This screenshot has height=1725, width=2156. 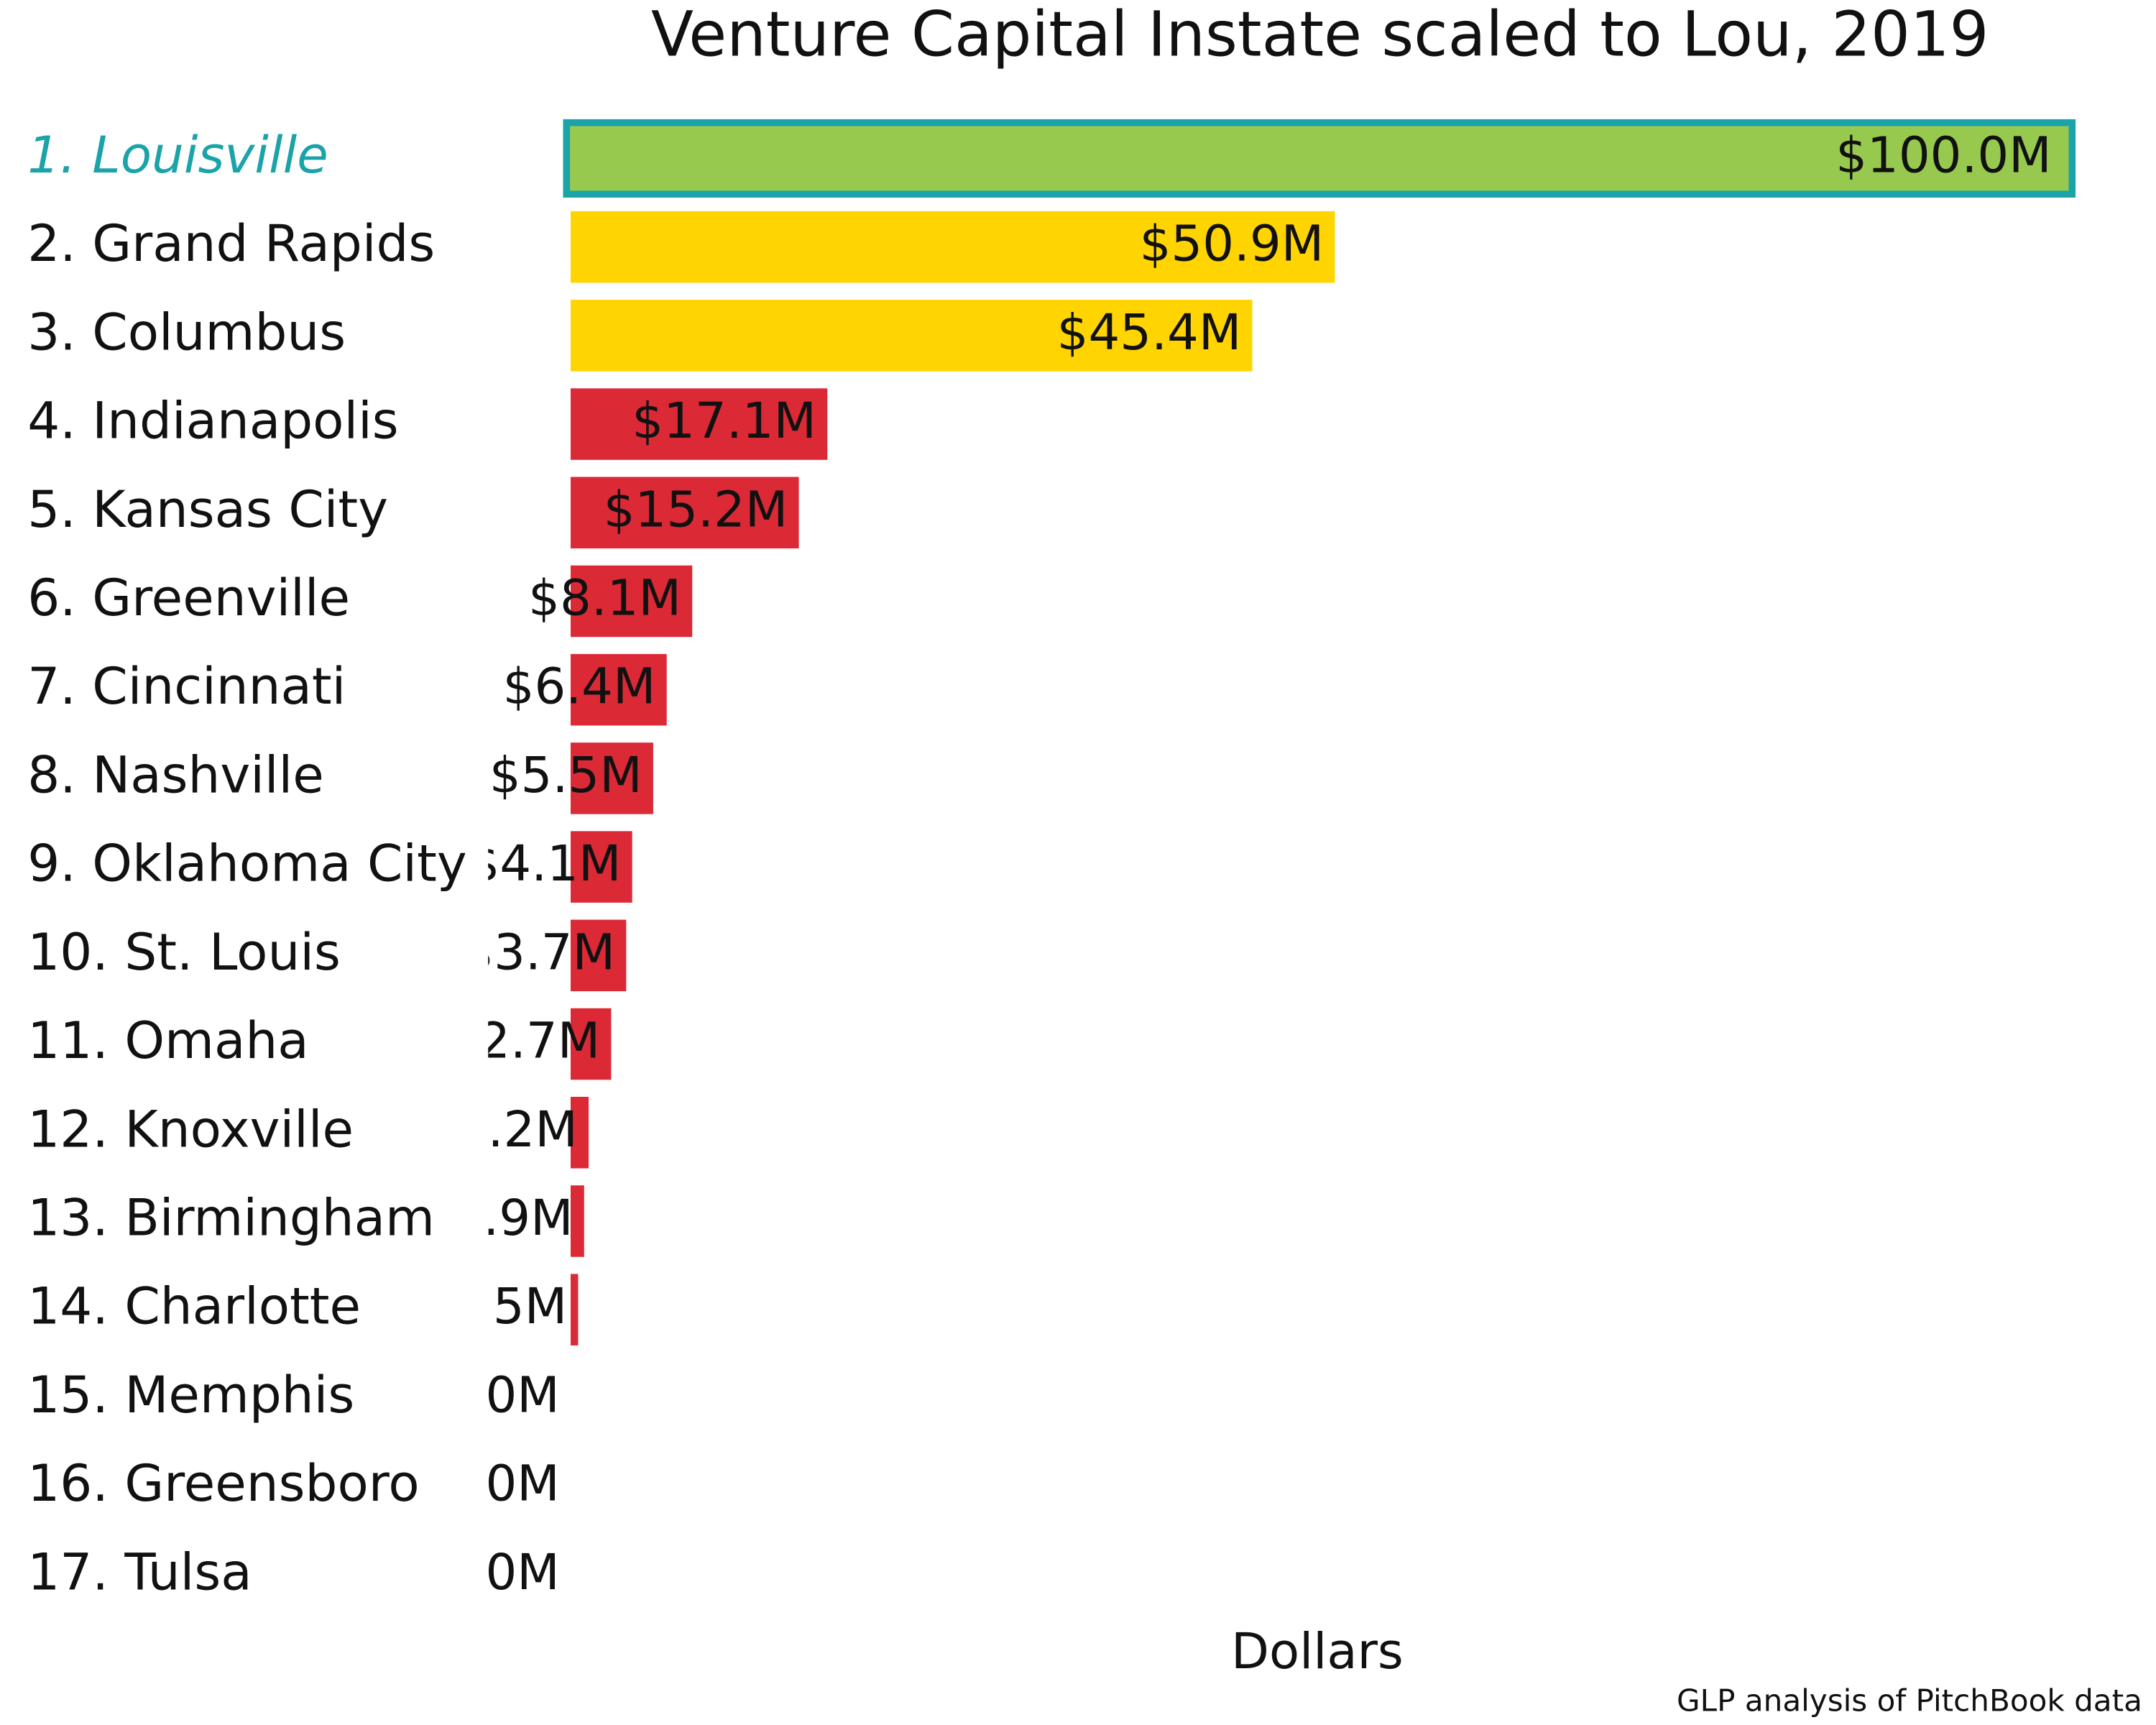 I want to click on category-label: 7. Cincinnati, so click(x=186, y=686).